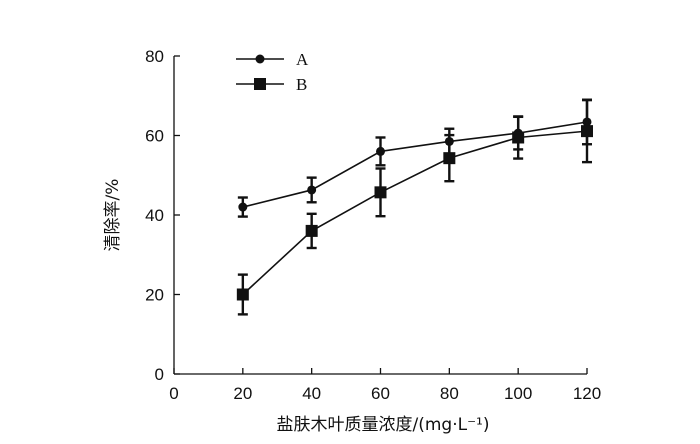  What do you see at coordinates (260, 59) in the screenshot?
I see `legend-a-marker` at bounding box center [260, 59].